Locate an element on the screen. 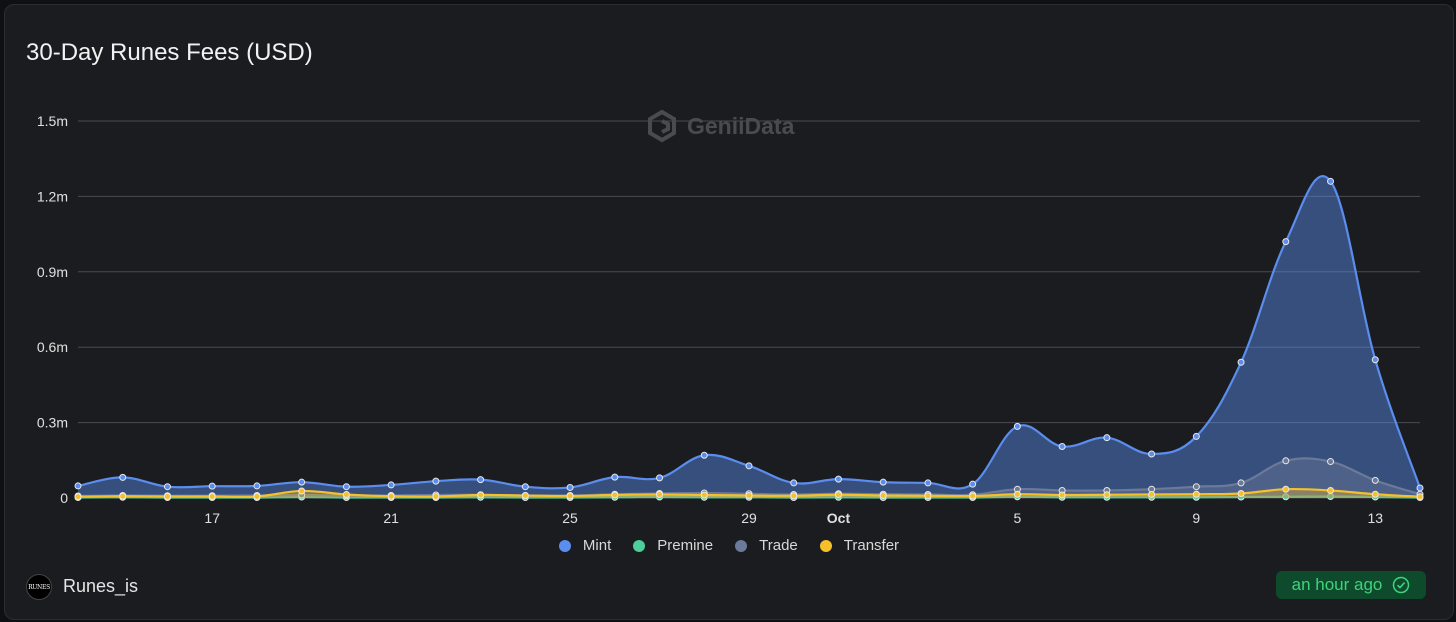 The width and height of the screenshot is (1456, 622). watermark-text: GeniiData is located at coordinates (741, 125).